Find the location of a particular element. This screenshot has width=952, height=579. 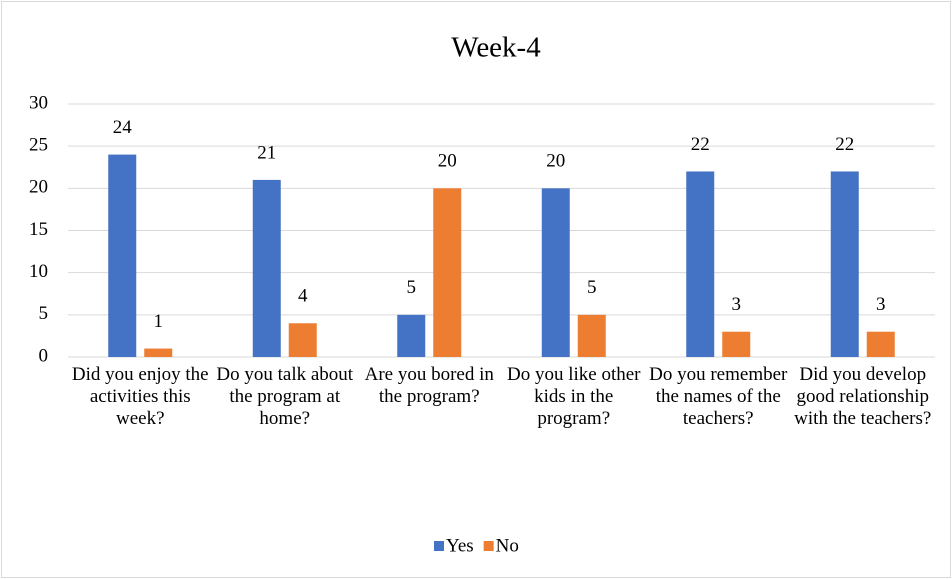

y-tick-label: 15 is located at coordinates (38, 229).